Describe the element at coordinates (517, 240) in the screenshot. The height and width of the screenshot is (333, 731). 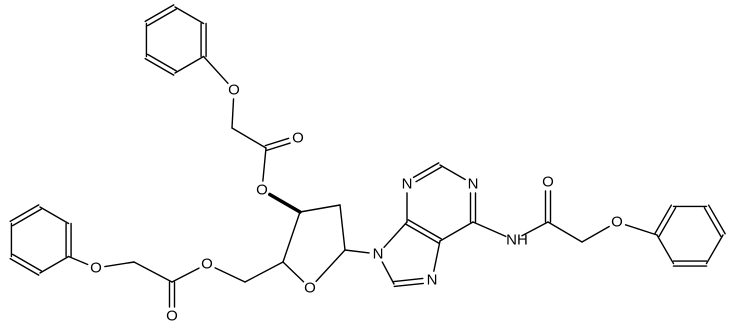
I see `atom-label: NH` at that location.